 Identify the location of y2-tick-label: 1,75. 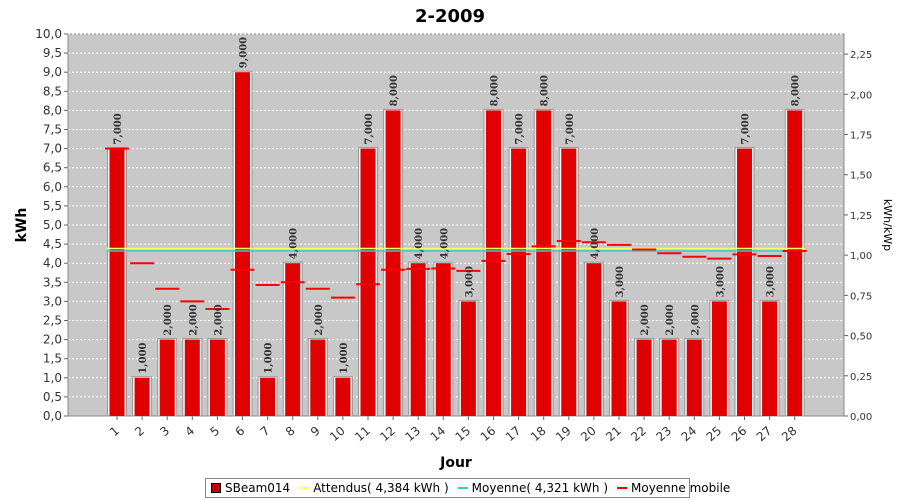
(861, 136).